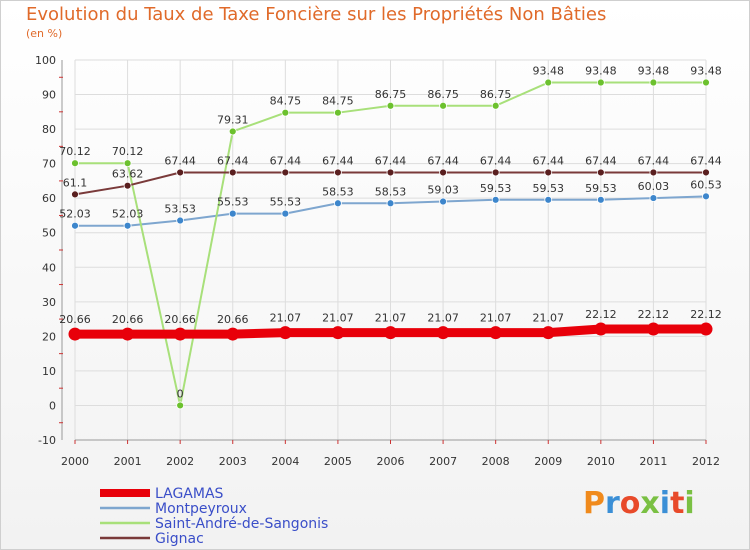  What do you see at coordinates (286, 101) in the screenshot?
I see `data-label: 84.75` at bounding box center [286, 101].